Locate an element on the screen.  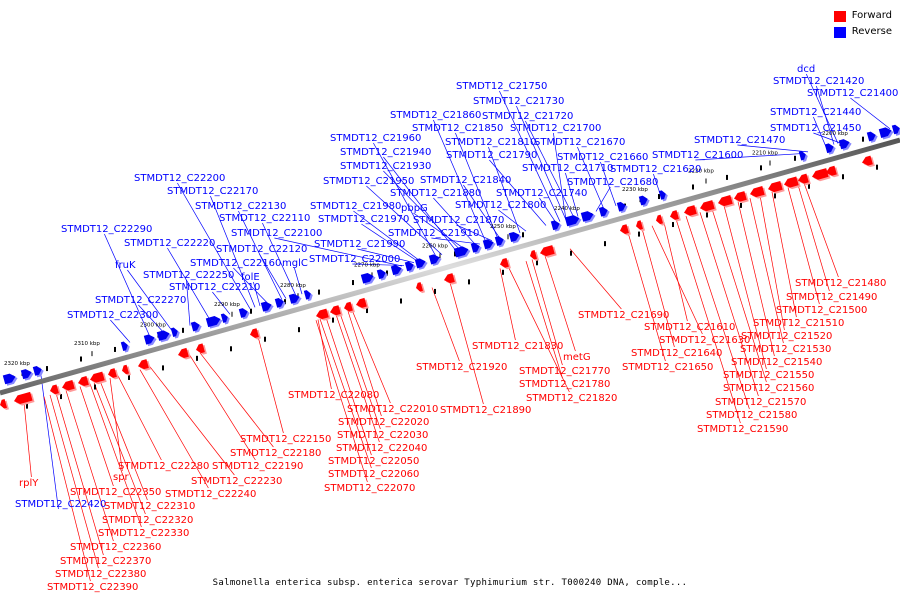
reverse-gene-label: STMDT12_C22220 is located at coordinates (169, 243).